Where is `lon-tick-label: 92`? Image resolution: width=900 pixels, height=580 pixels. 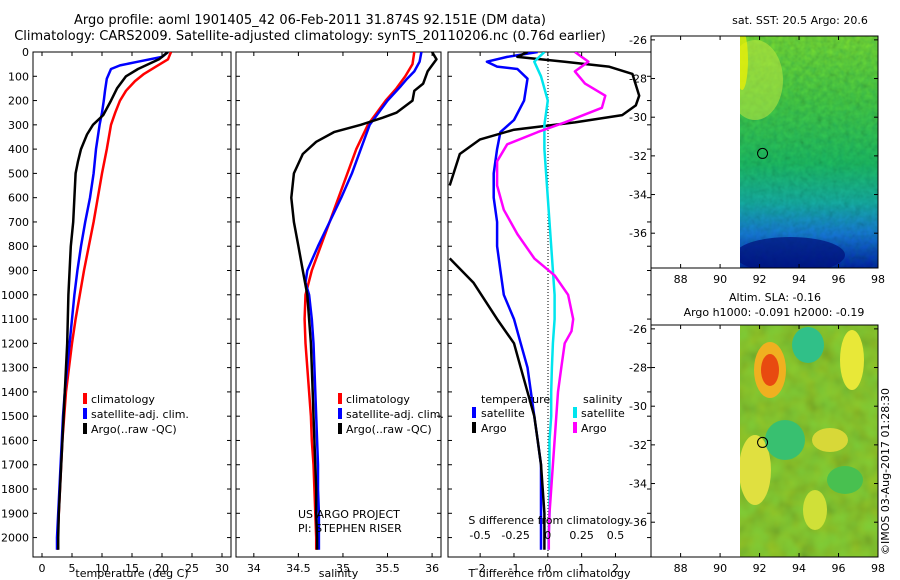 lon-tick-label: 92 is located at coordinates (760, 568).